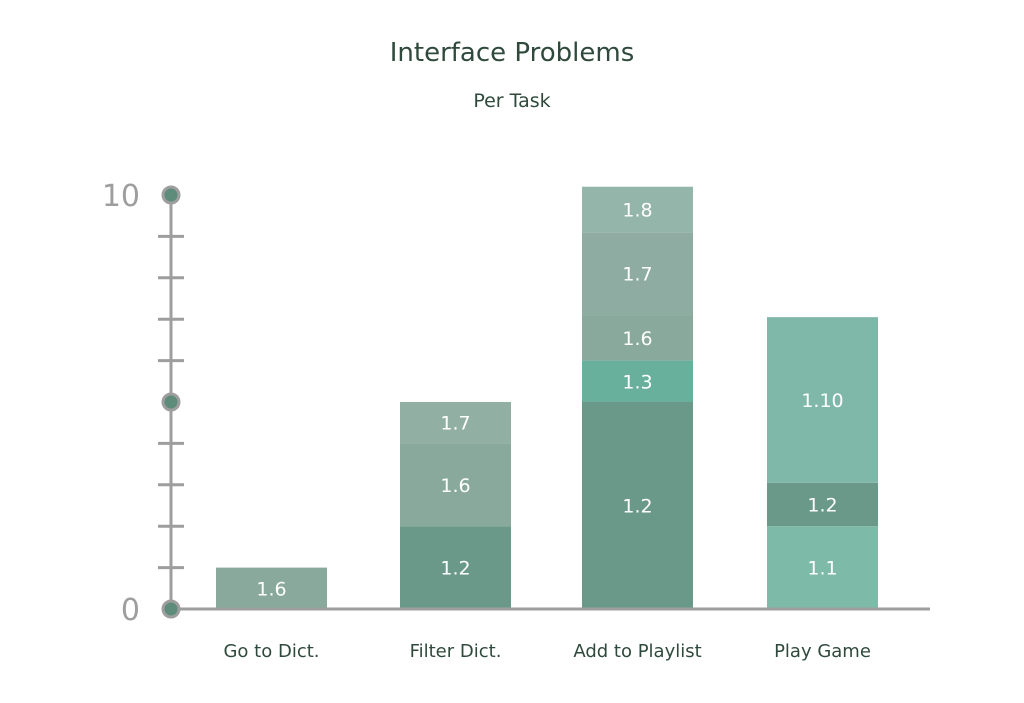 This screenshot has height=703, width=1024. I want to click on segment-label: 1.8, so click(637, 210).